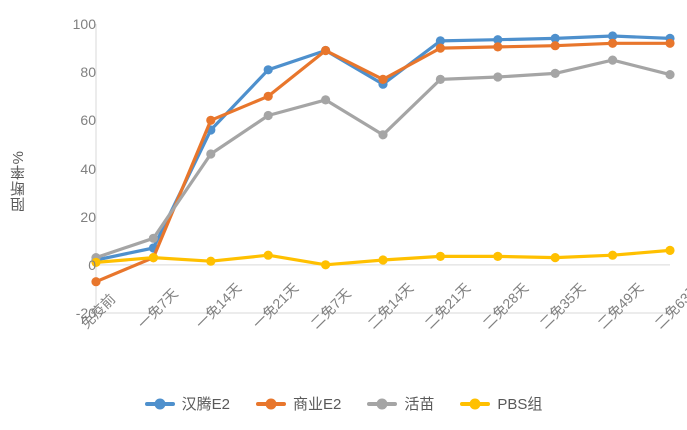 The height and width of the screenshot is (430, 687). What do you see at coordinates (88, 168) in the screenshot?
I see `y-axis-tick-label: 40` at bounding box center [88, 168].